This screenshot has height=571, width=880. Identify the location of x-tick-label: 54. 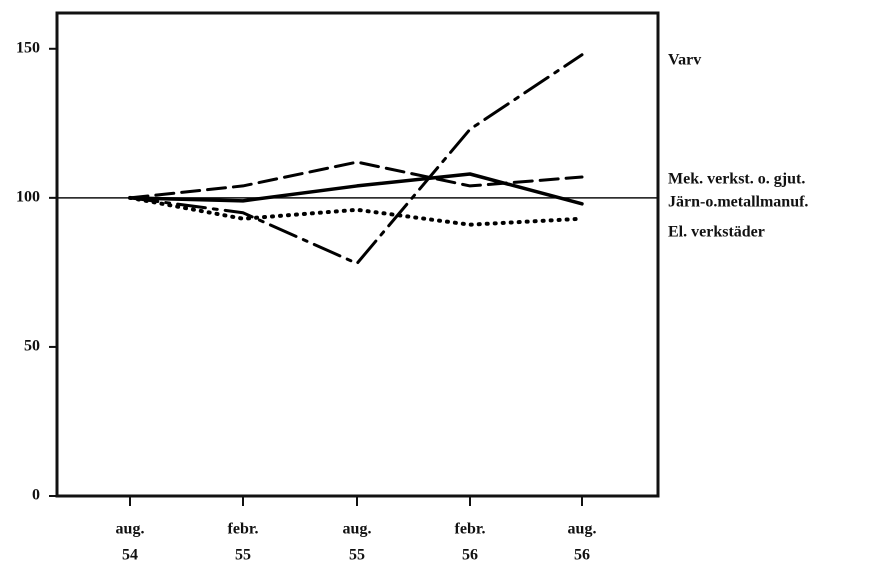
(130, 555).